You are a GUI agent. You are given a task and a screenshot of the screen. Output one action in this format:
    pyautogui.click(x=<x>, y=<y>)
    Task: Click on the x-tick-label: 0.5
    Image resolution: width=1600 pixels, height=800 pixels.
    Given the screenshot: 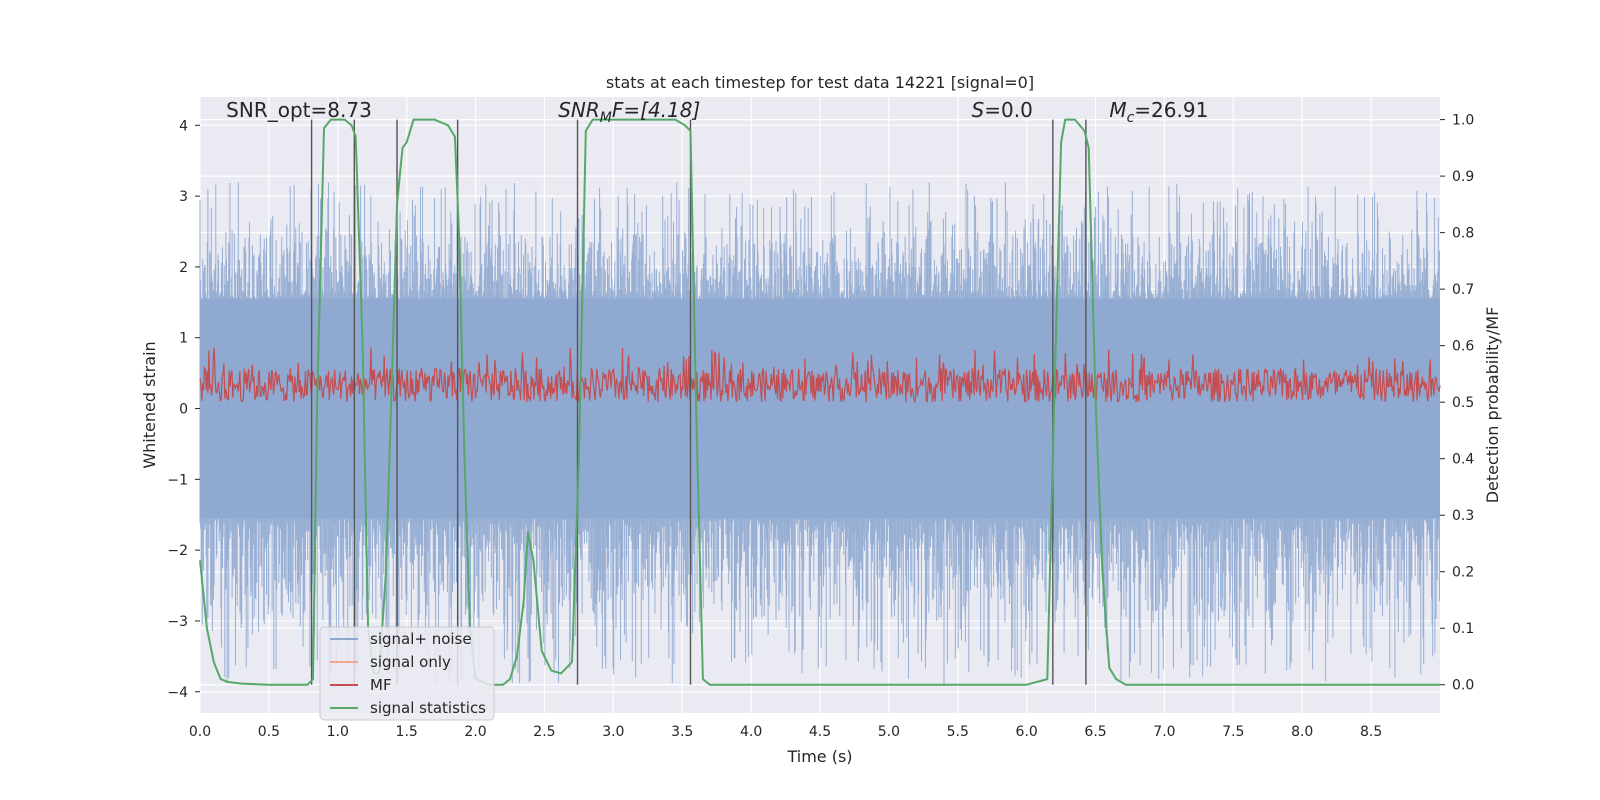 What is the action you would take?
    pyautogui.click(x=269, y=732)
    